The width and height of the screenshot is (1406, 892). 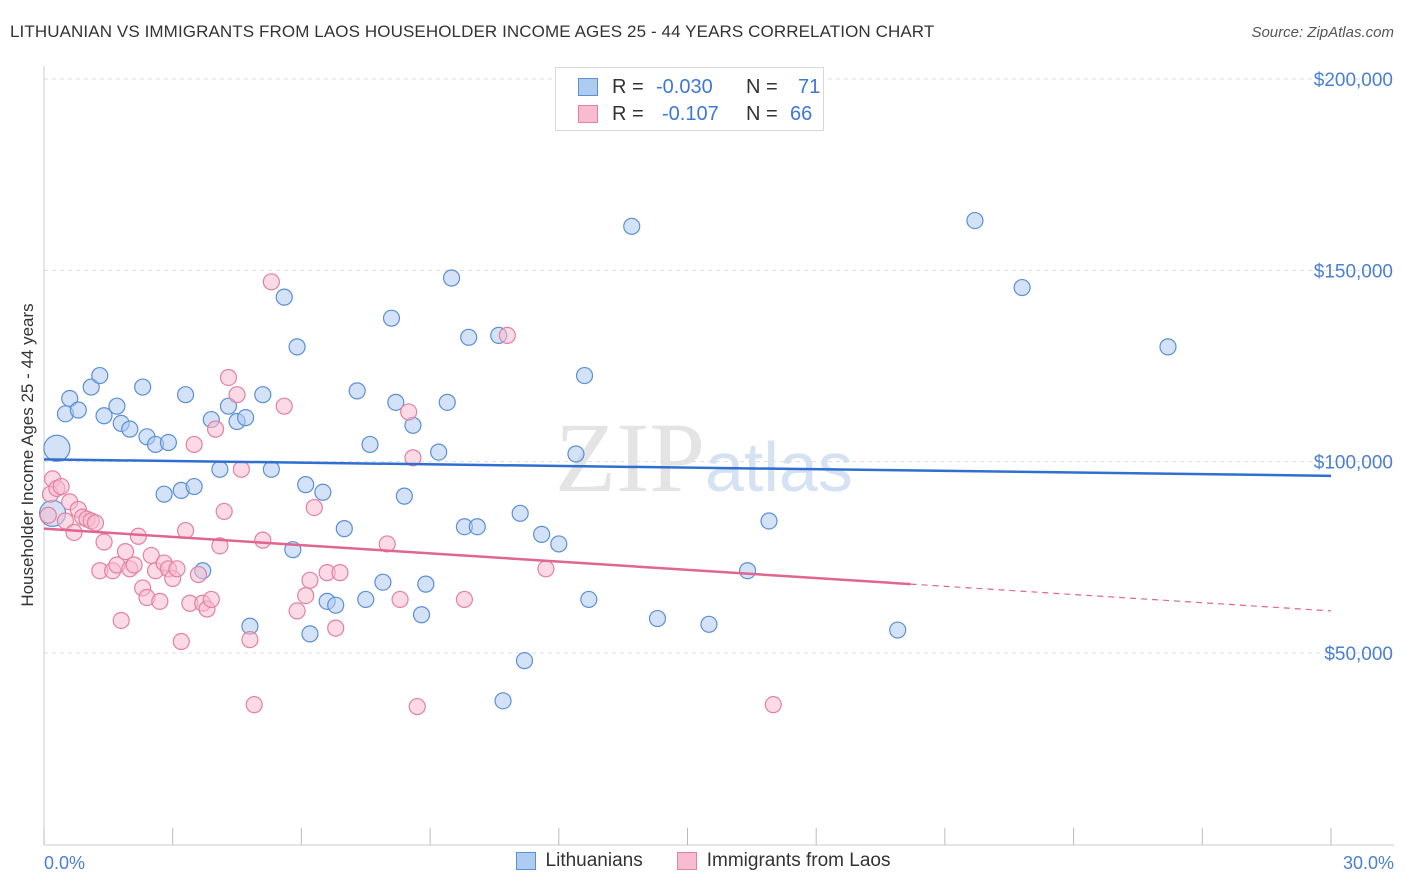 What do you see at coordinates (703, 861) in the screenshot?
I see `legend-series: Lithuanians Immigrants from Laos` at bounding box center [703, 861].